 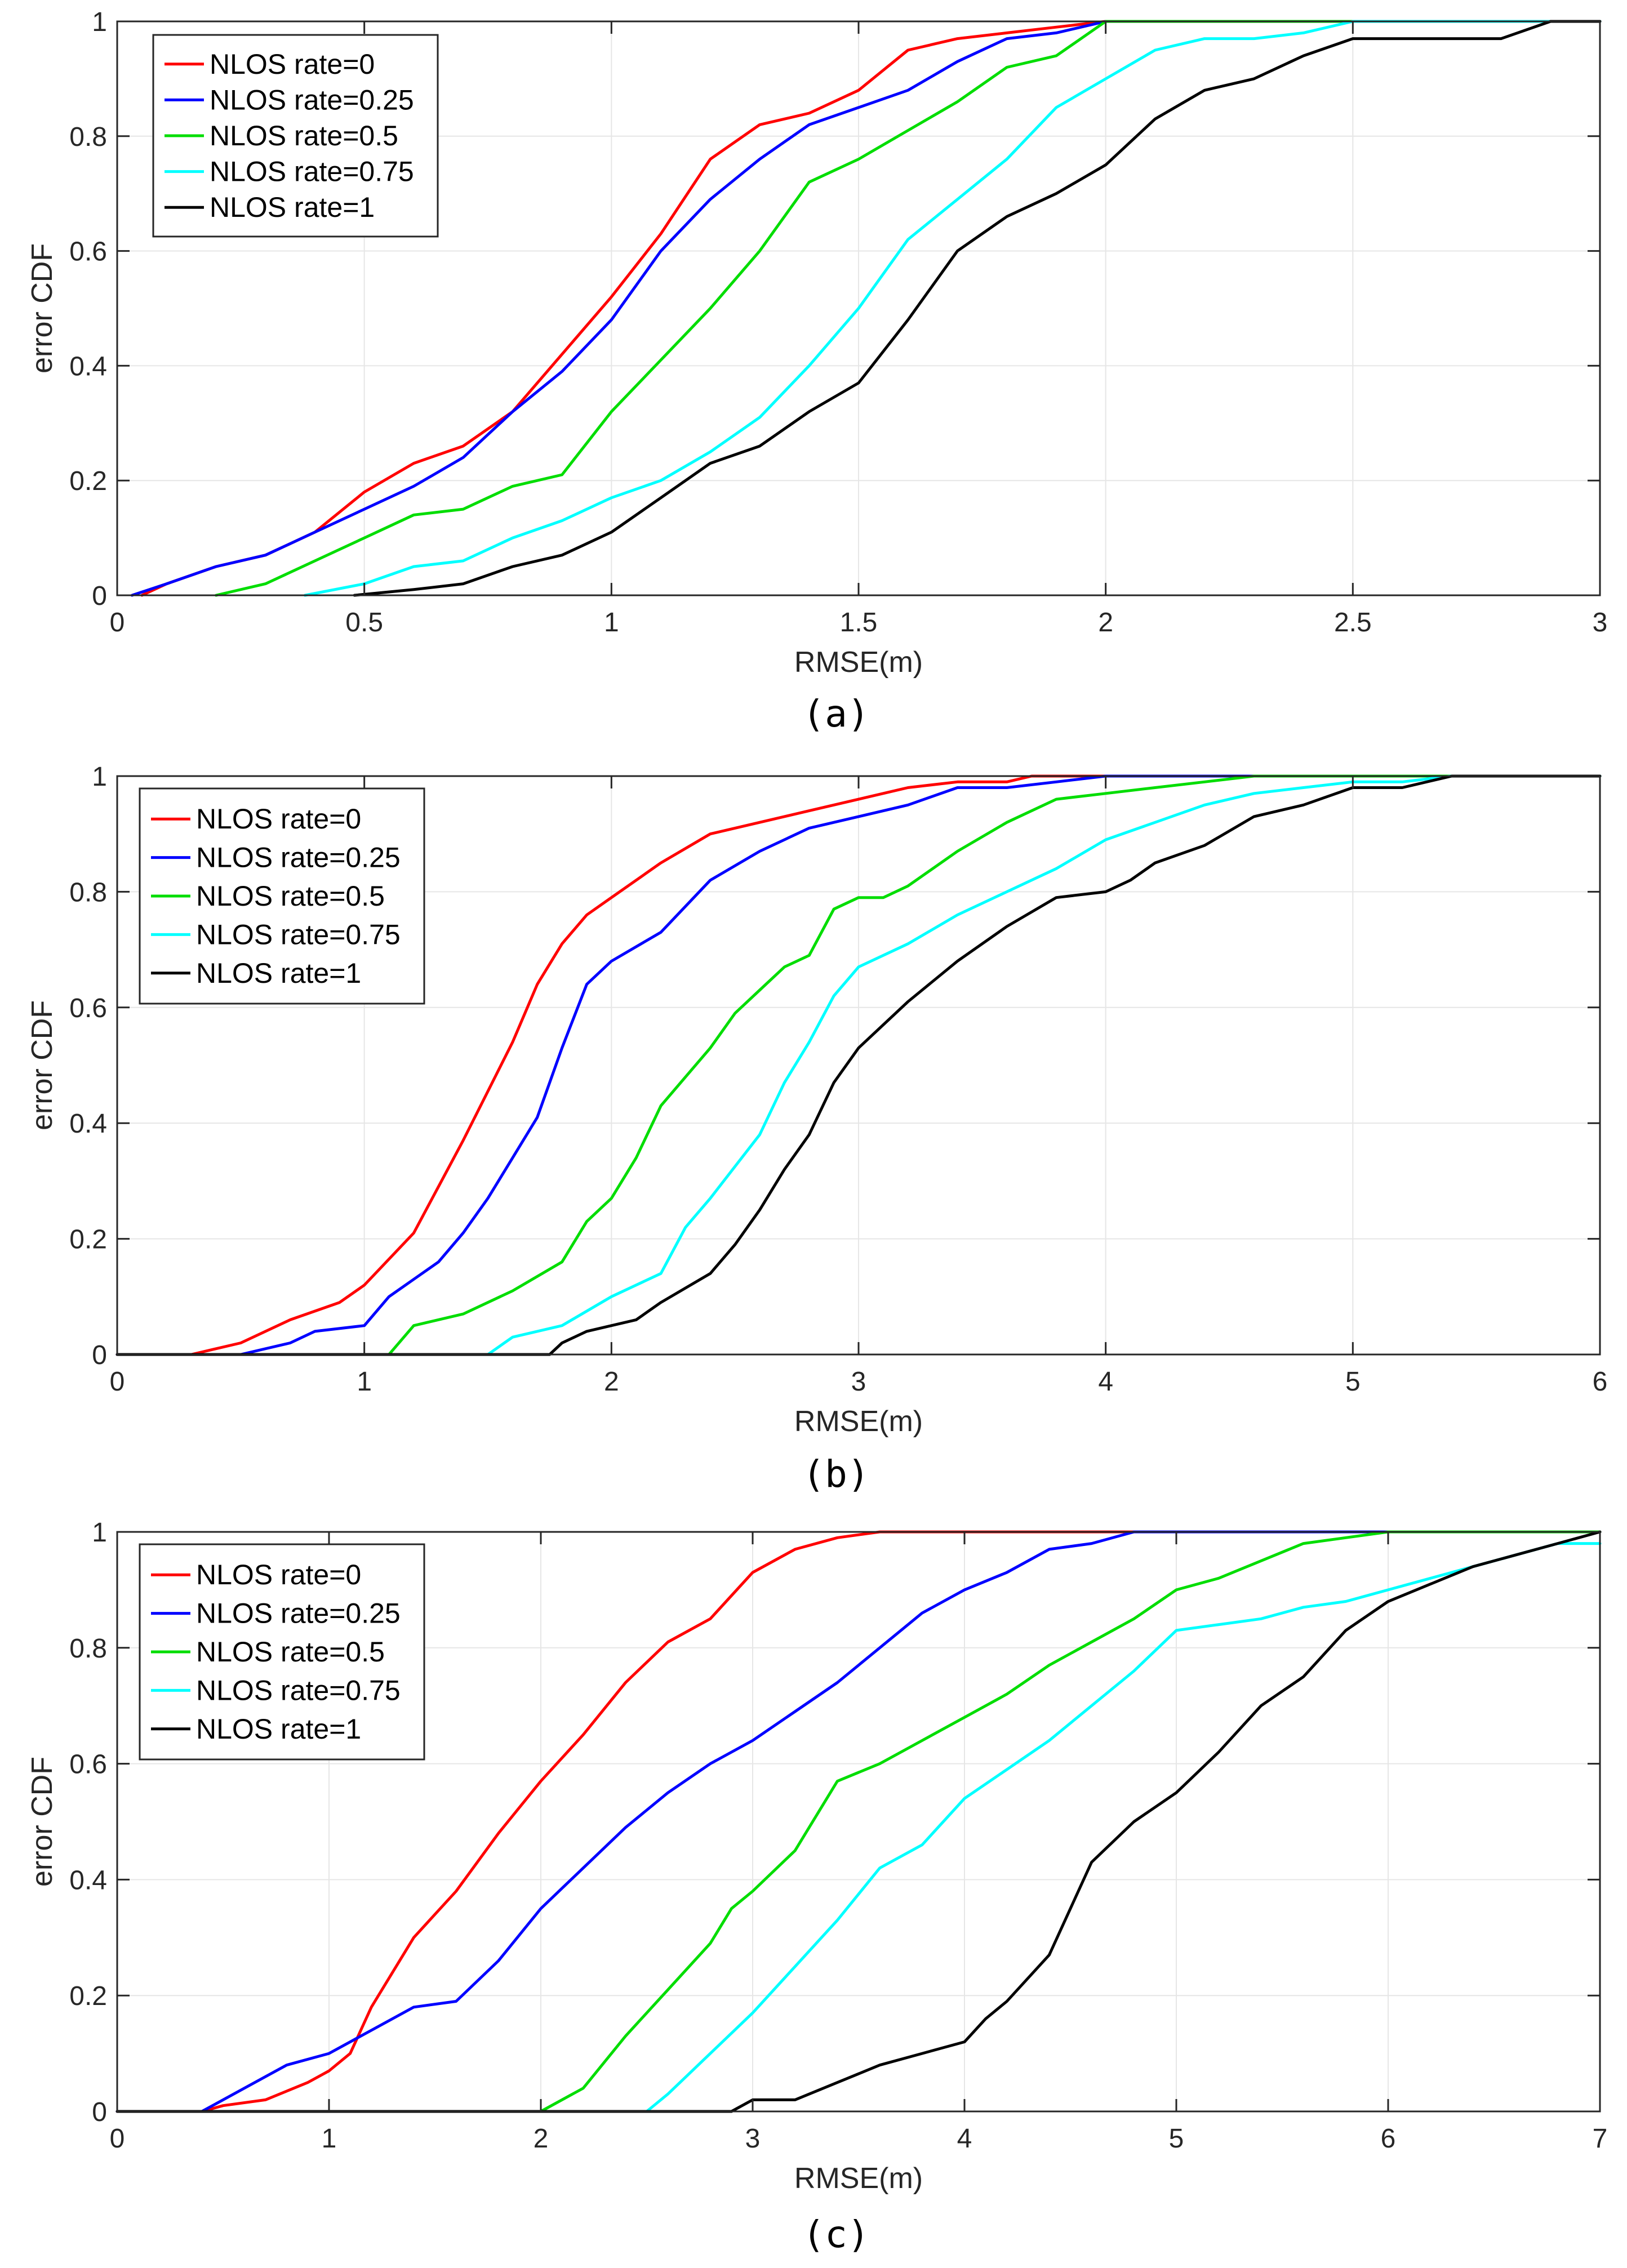 What do you see at coordinates (835, 714) in the screenshot?
I see `panel-label: (a)` at bounding box center [835, 714].